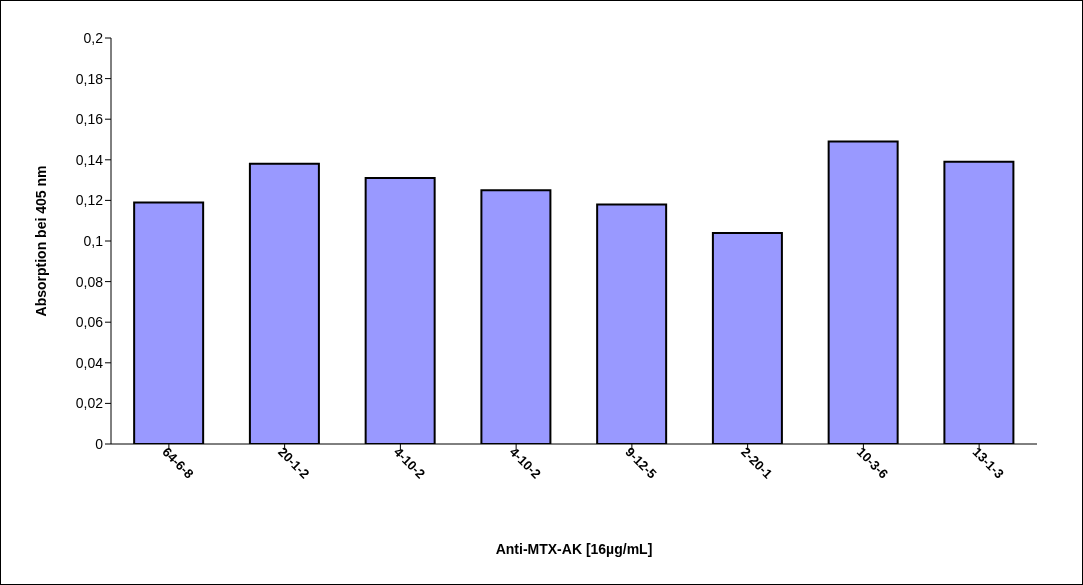  I want to click on y-tick-label: 0,14, so click(89, 159).